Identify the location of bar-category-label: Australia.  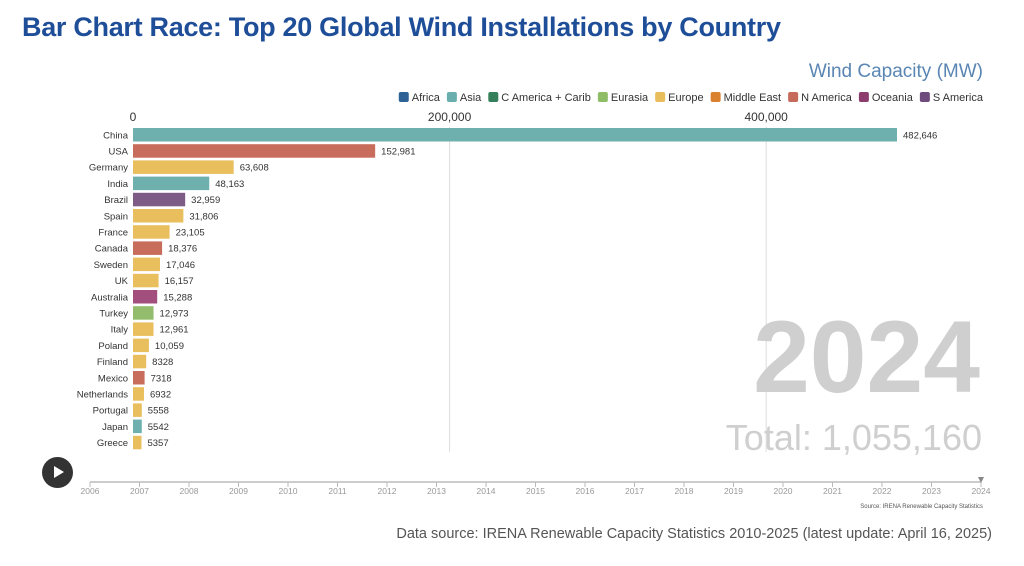
(110, 297).